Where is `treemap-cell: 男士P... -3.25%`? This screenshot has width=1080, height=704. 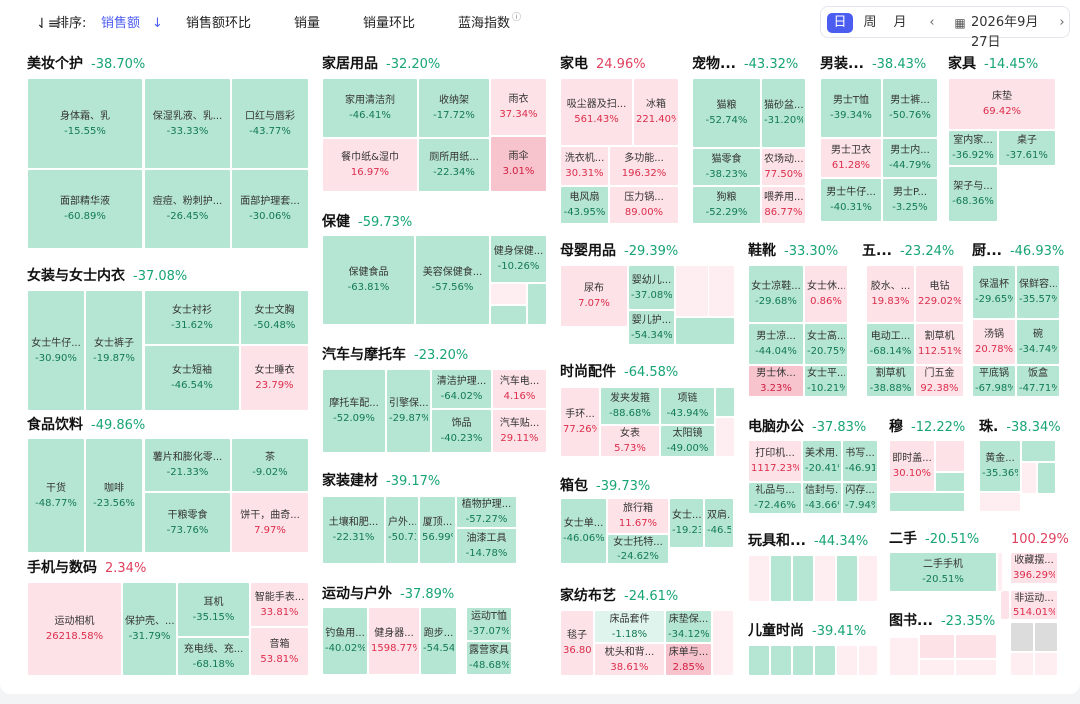
treemap-cell: 男士P... -3.25% is located at coordinates (910, 200).